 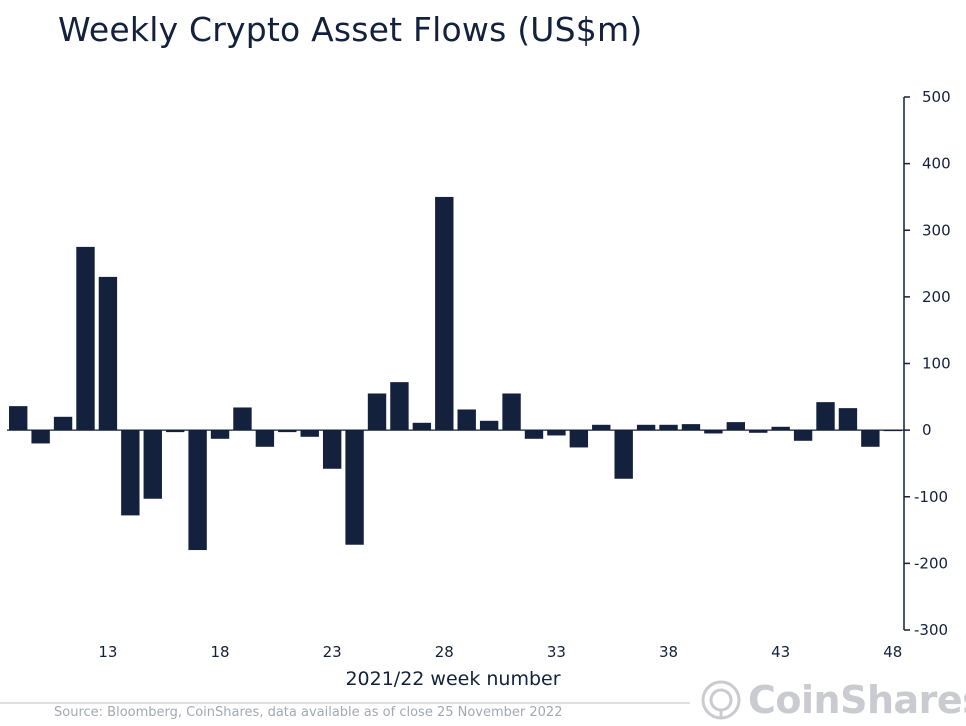 What do you see at coordinates (453, 679) in the screenshot?
I see `x-axis-title: 2021/22 week number` at bounding box center [453, 679].